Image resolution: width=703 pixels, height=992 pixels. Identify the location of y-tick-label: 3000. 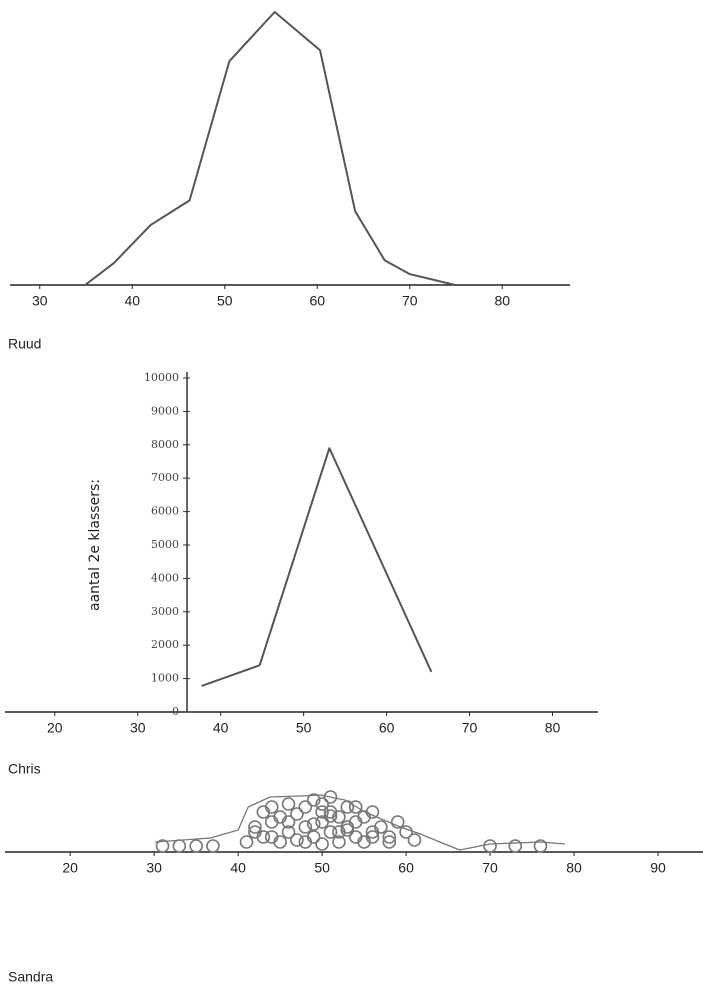
(165, 611).